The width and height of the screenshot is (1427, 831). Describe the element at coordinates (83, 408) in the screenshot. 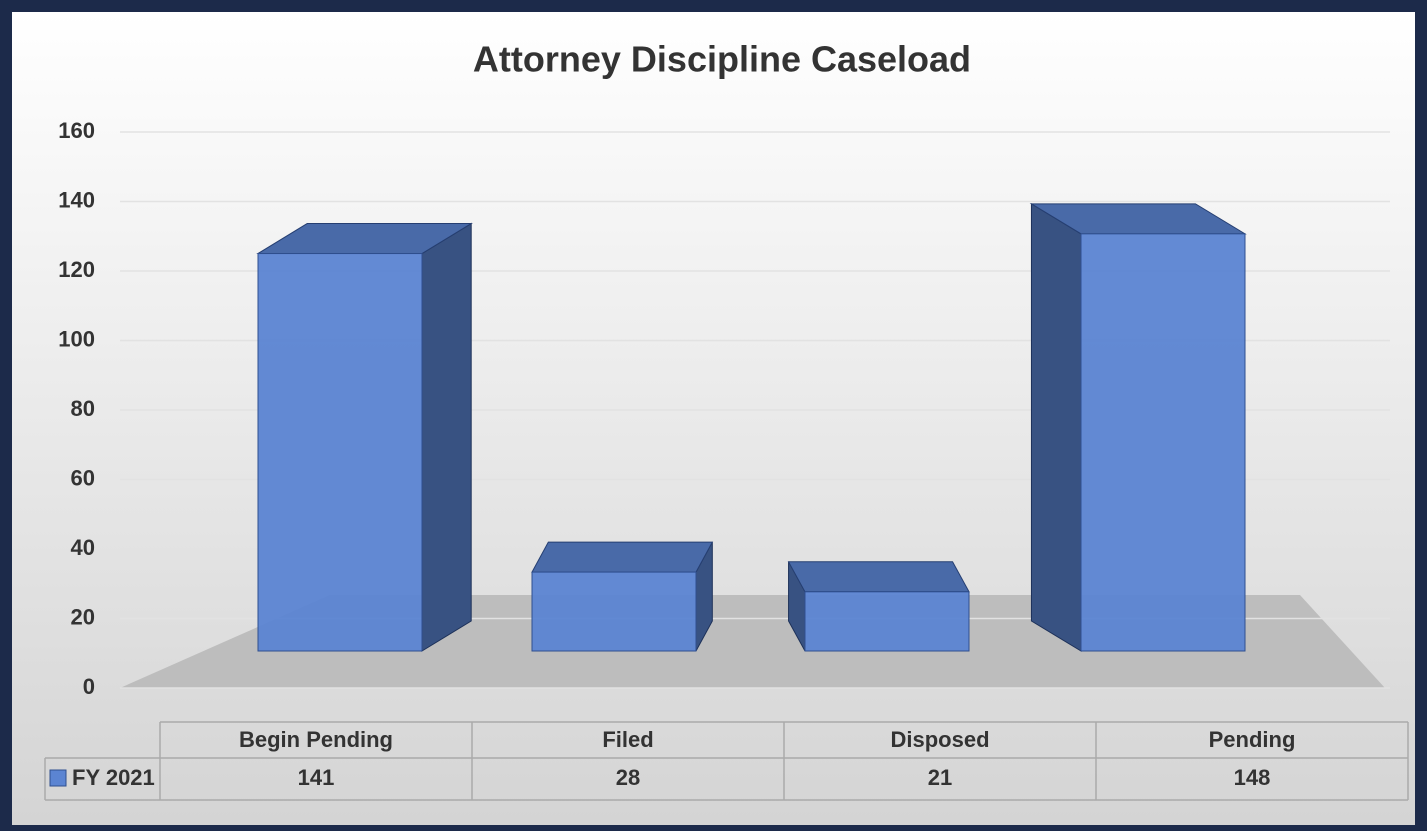

I see `y-tick-label: 80` at that location.